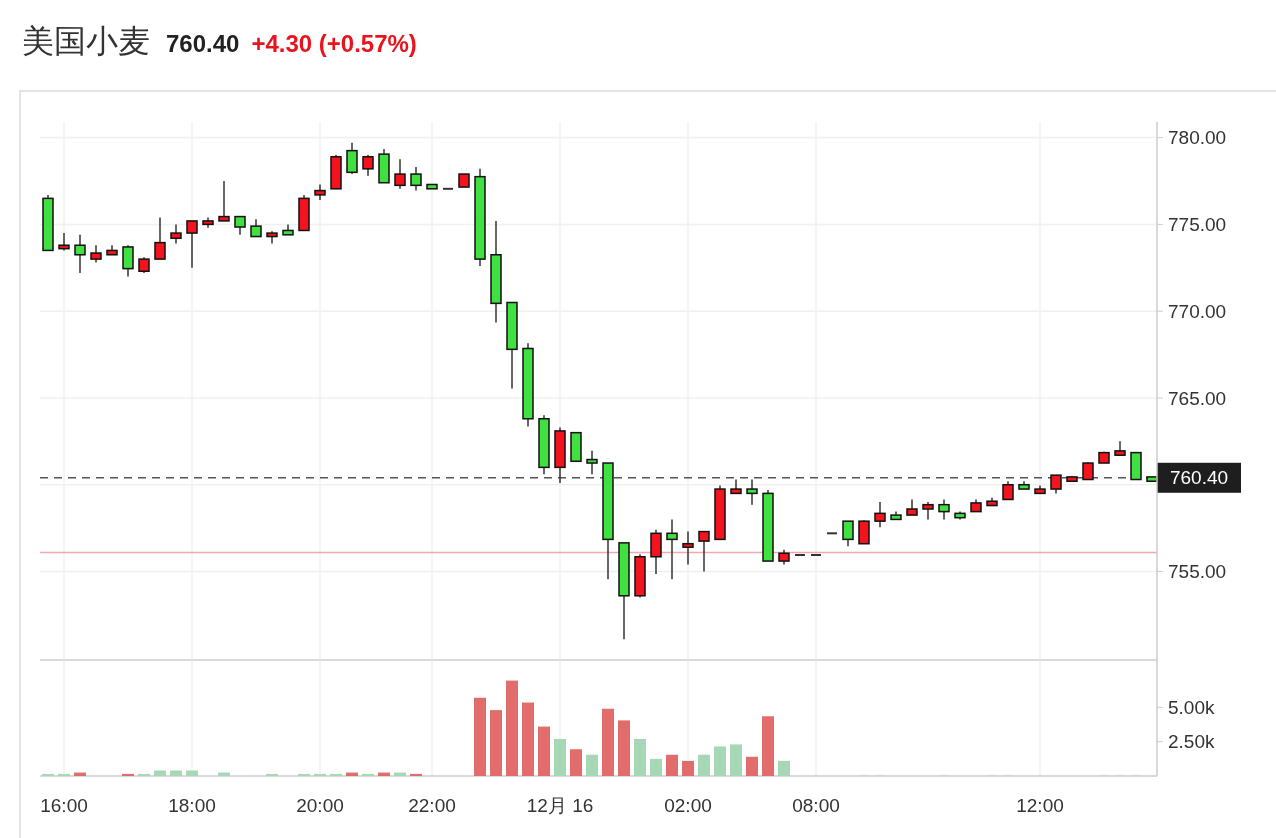 The height and width of the screenshot is (838, 1276). Describe the element at coordinates (203, 43) in the screenshot. I see `text: 760.40` at that location.